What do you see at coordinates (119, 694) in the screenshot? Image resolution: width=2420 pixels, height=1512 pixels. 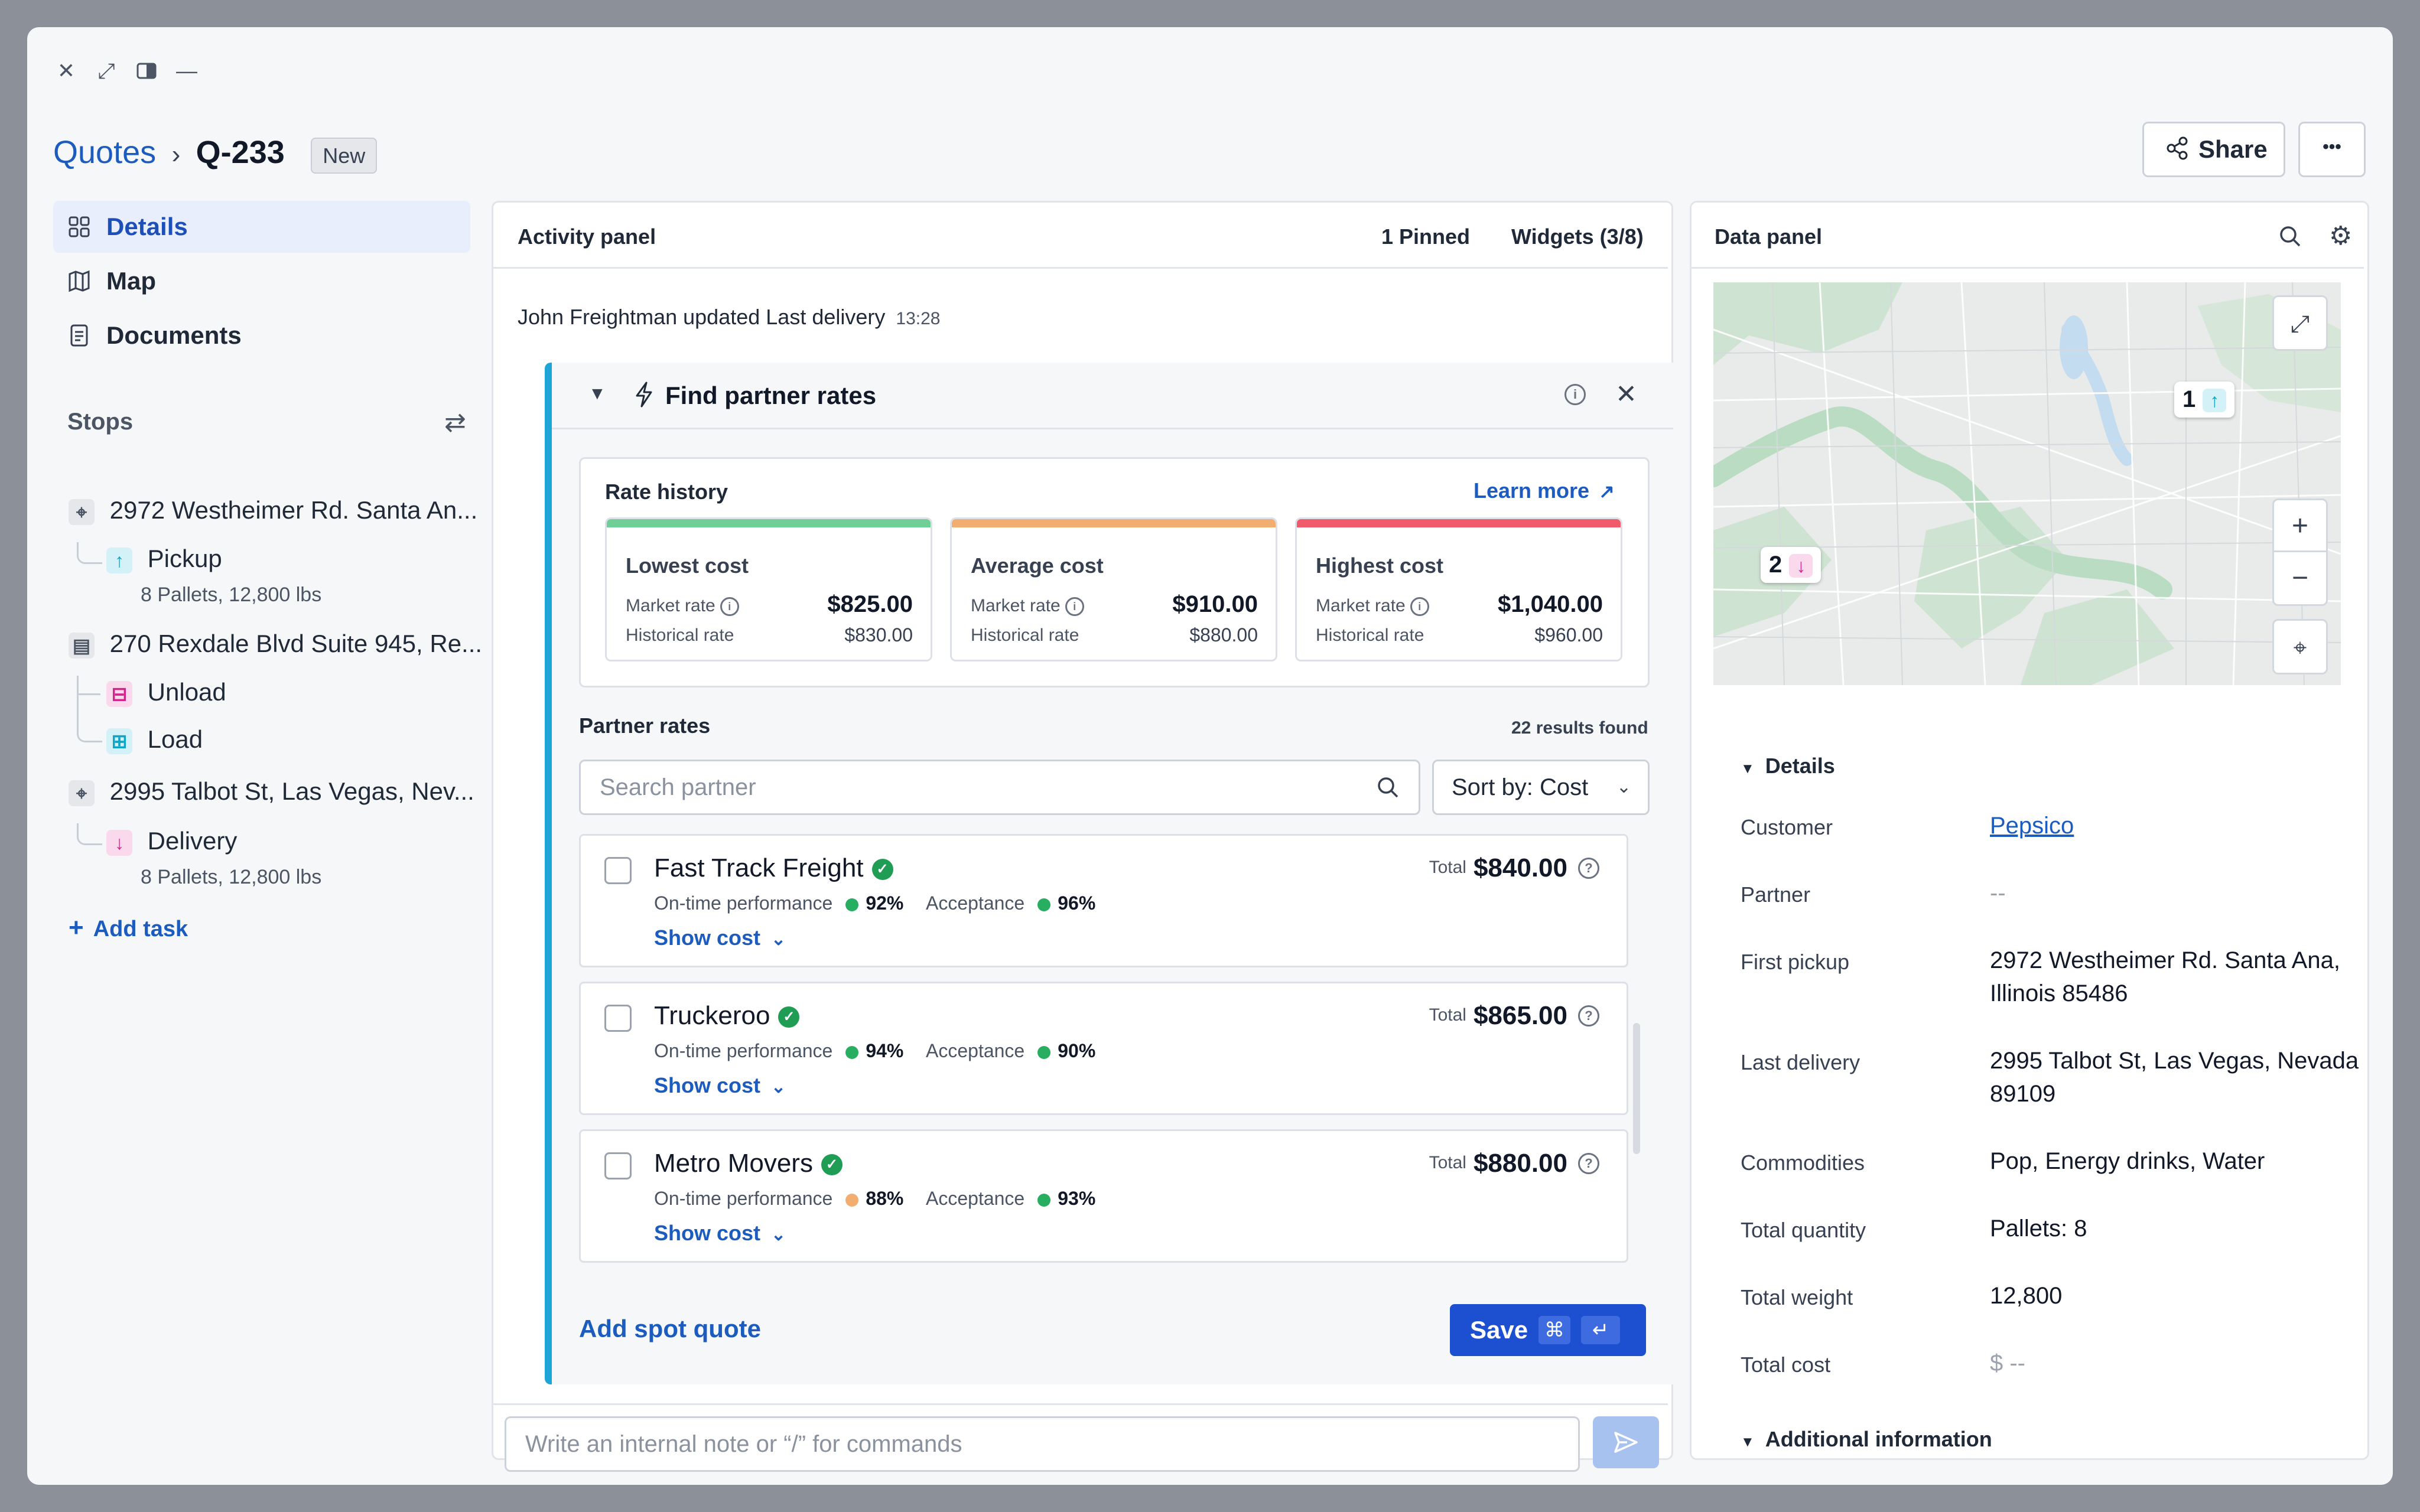 I see `box-down-icon: ⊟` at bounding box center [119, 694].